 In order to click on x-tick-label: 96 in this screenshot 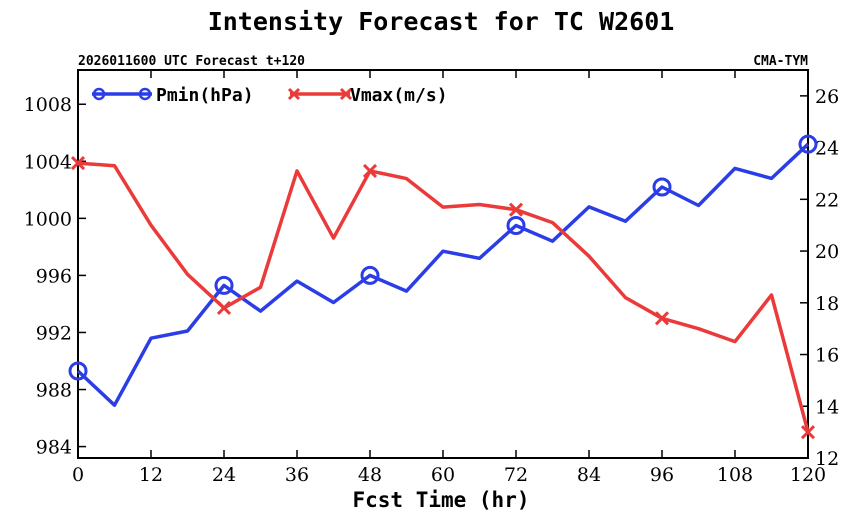, I will do `click(662, 475)`.